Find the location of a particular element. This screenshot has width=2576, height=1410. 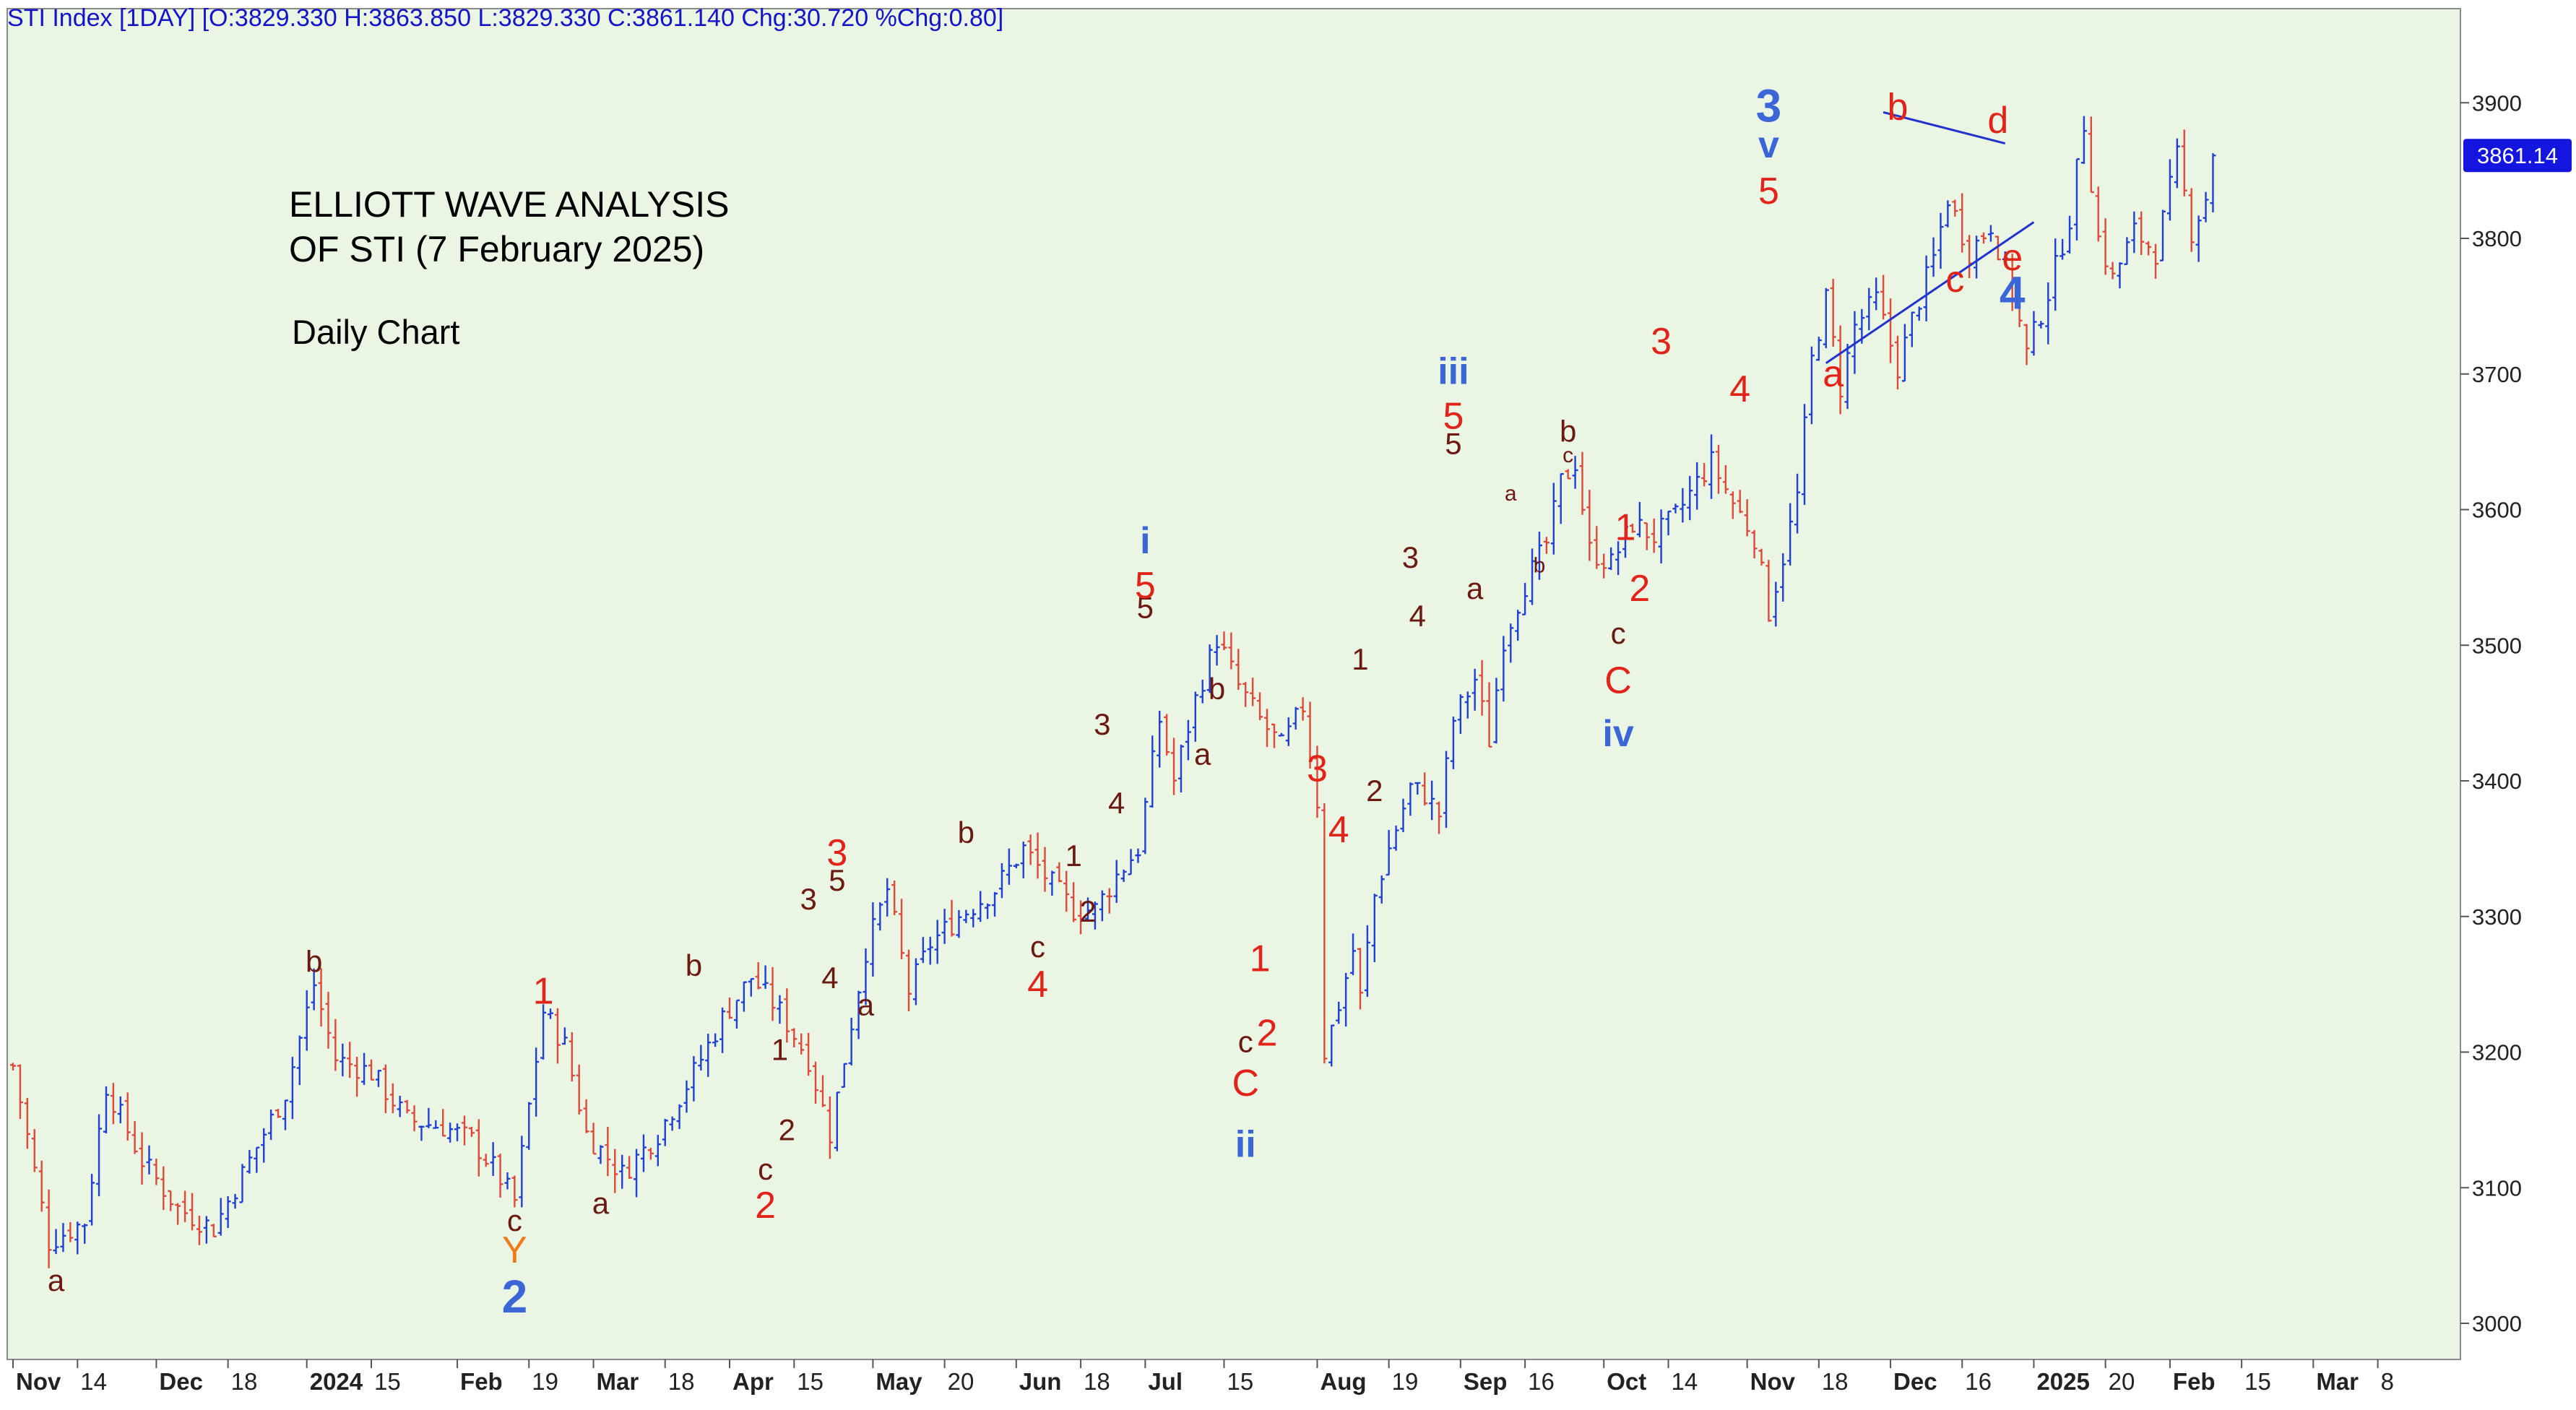

analysis-title-line-2: OF STI (7 February 2025) is located at coordinates (497, 249).